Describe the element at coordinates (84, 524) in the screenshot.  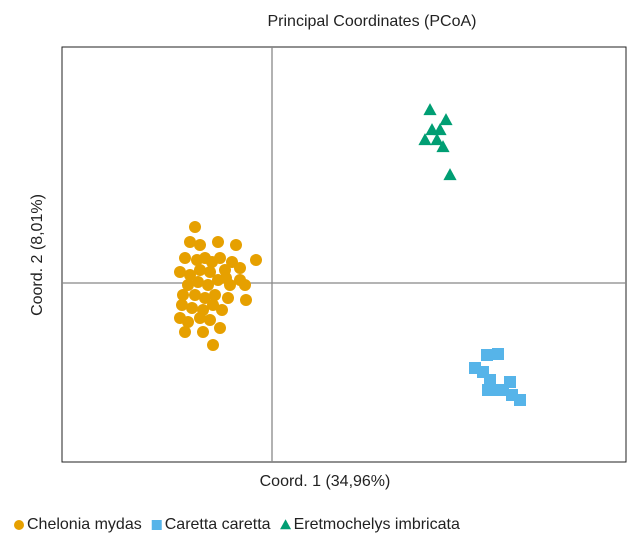
I see `legend-label: Chelonia mydas` at that location.